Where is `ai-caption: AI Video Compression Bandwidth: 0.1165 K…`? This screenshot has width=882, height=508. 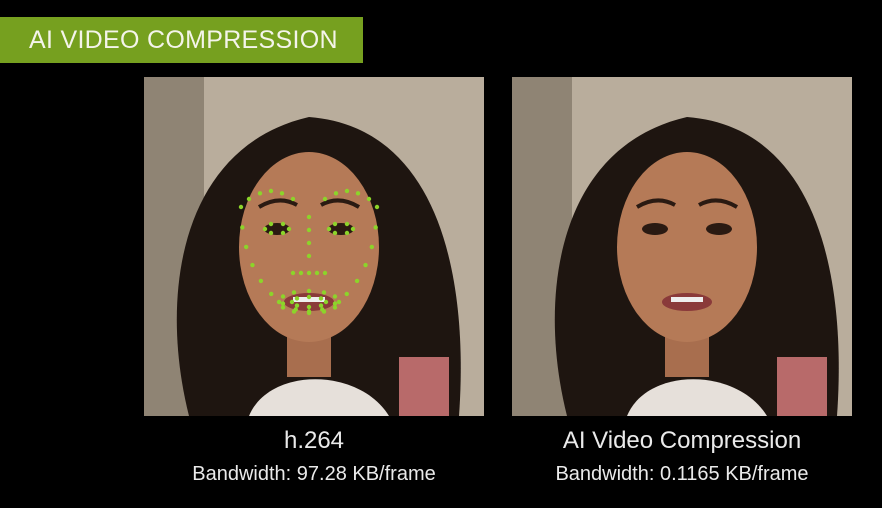 ai-caption: AI Video Compression Bandwidth: 0.1165 K… is located at coordinates (677, 456).